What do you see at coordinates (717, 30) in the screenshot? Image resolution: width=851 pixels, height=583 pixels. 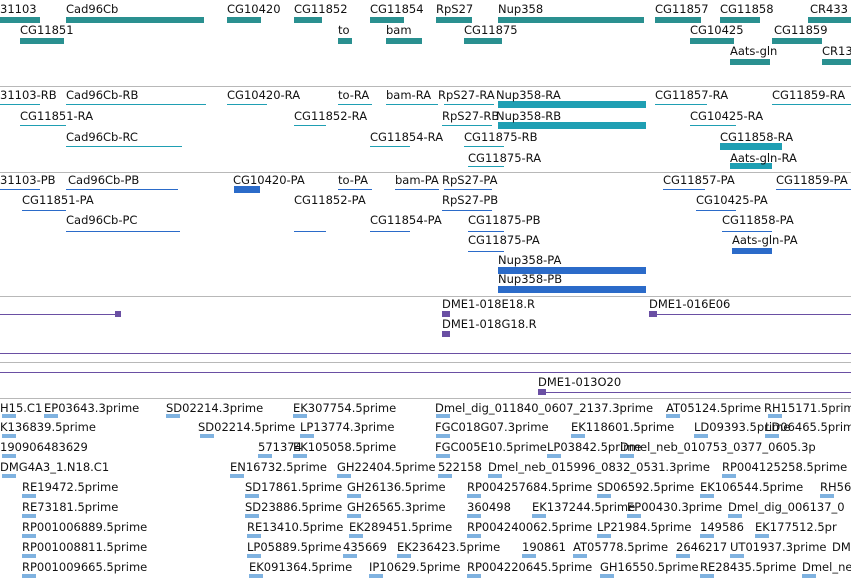 I see `gene-label: CG10425` at bounding box center [717, 30].